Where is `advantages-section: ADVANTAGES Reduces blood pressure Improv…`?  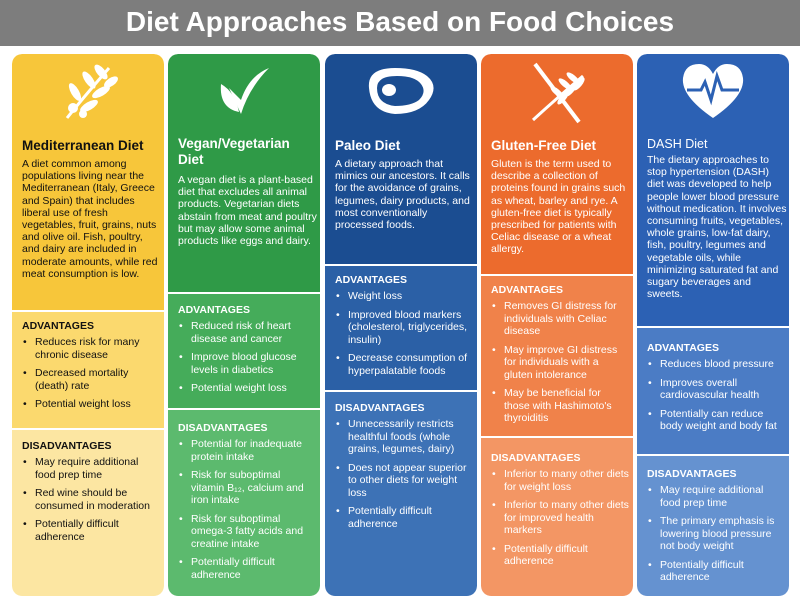
advantages-section: ADVANTAGES Reduces blood pressure Improv… is located at coordinates (713, 391).